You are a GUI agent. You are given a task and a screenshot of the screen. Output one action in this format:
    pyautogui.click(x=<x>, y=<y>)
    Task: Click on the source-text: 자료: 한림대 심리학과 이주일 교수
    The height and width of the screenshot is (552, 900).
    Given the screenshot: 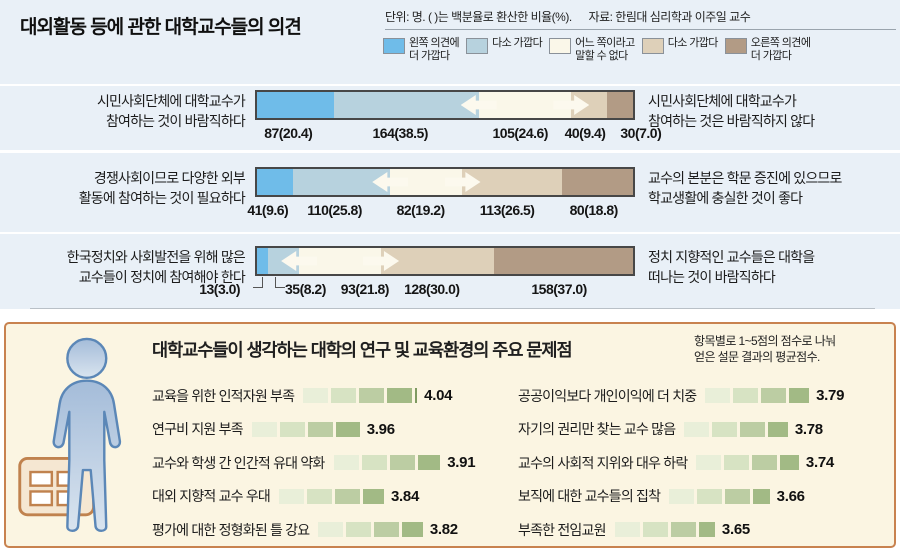 What is the action you would take?
    pyautogui.click(x=669, y=17)
    